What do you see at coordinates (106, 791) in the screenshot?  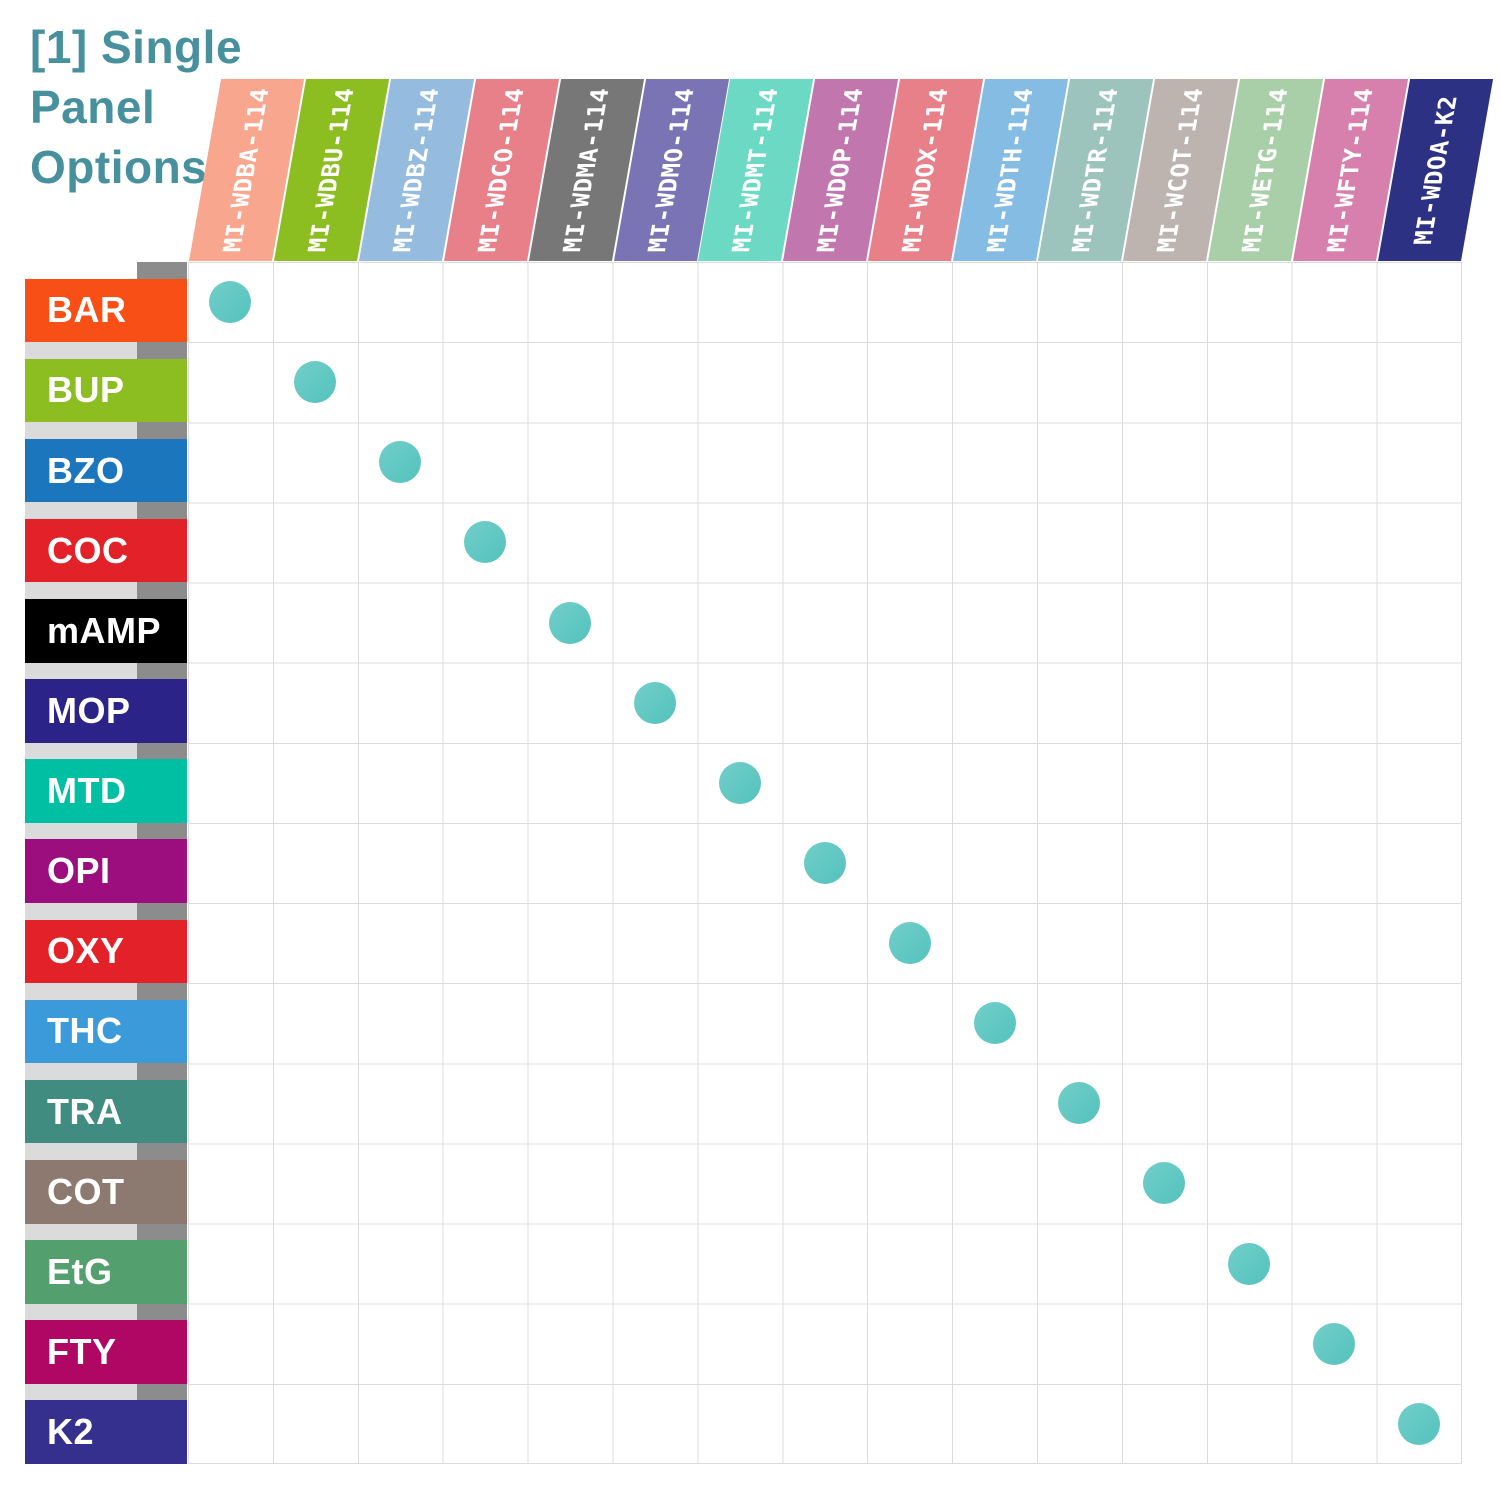 I see `row-label: MTD` at bounding box center [106, 791].